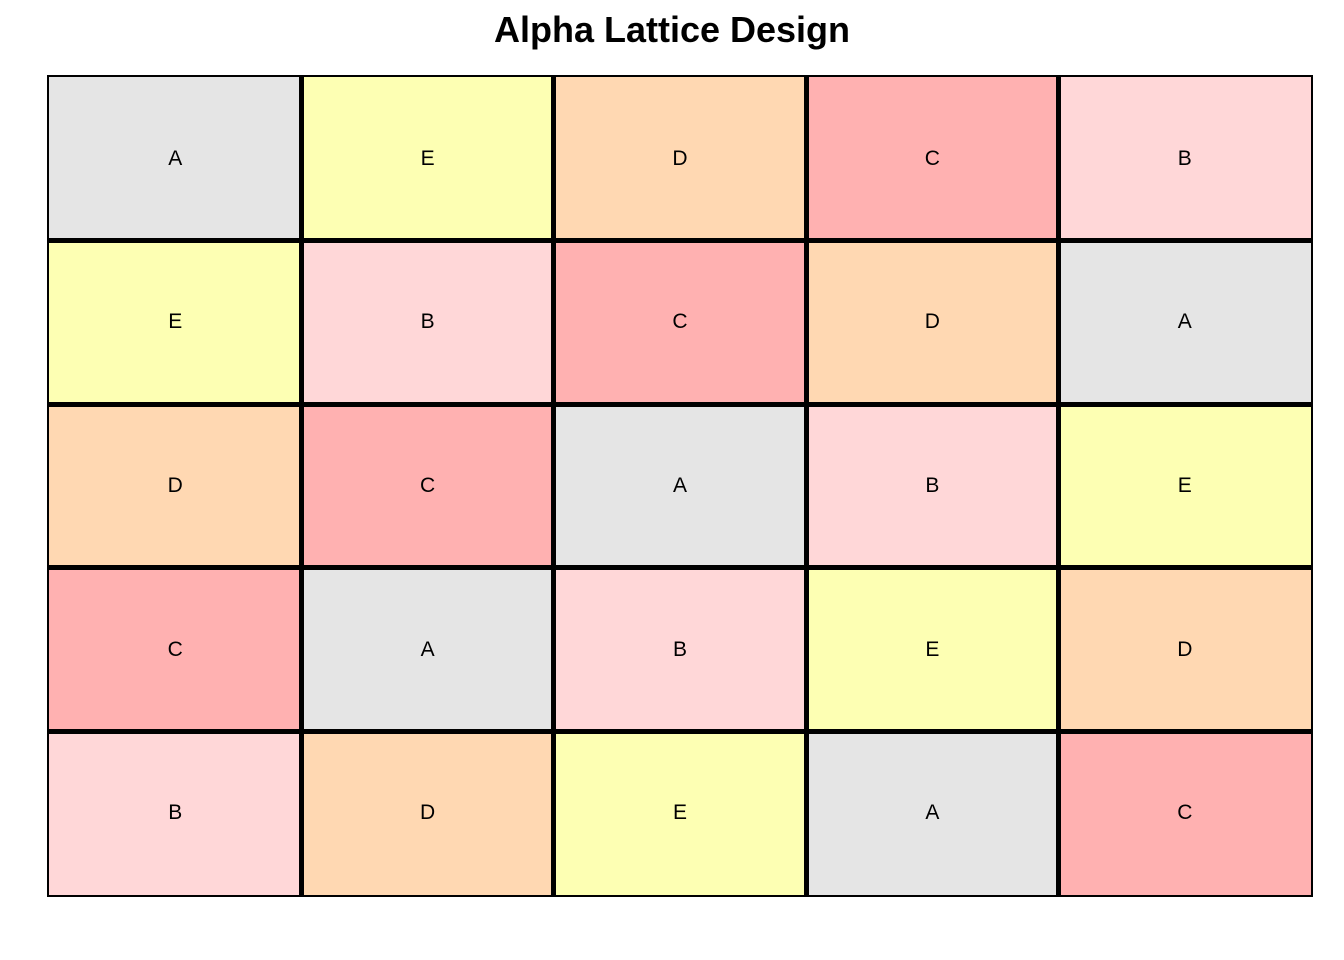 This screenshot has width=1344, height=960. I want to click on plot-cell-r4-c3: B, so click(680, 649).